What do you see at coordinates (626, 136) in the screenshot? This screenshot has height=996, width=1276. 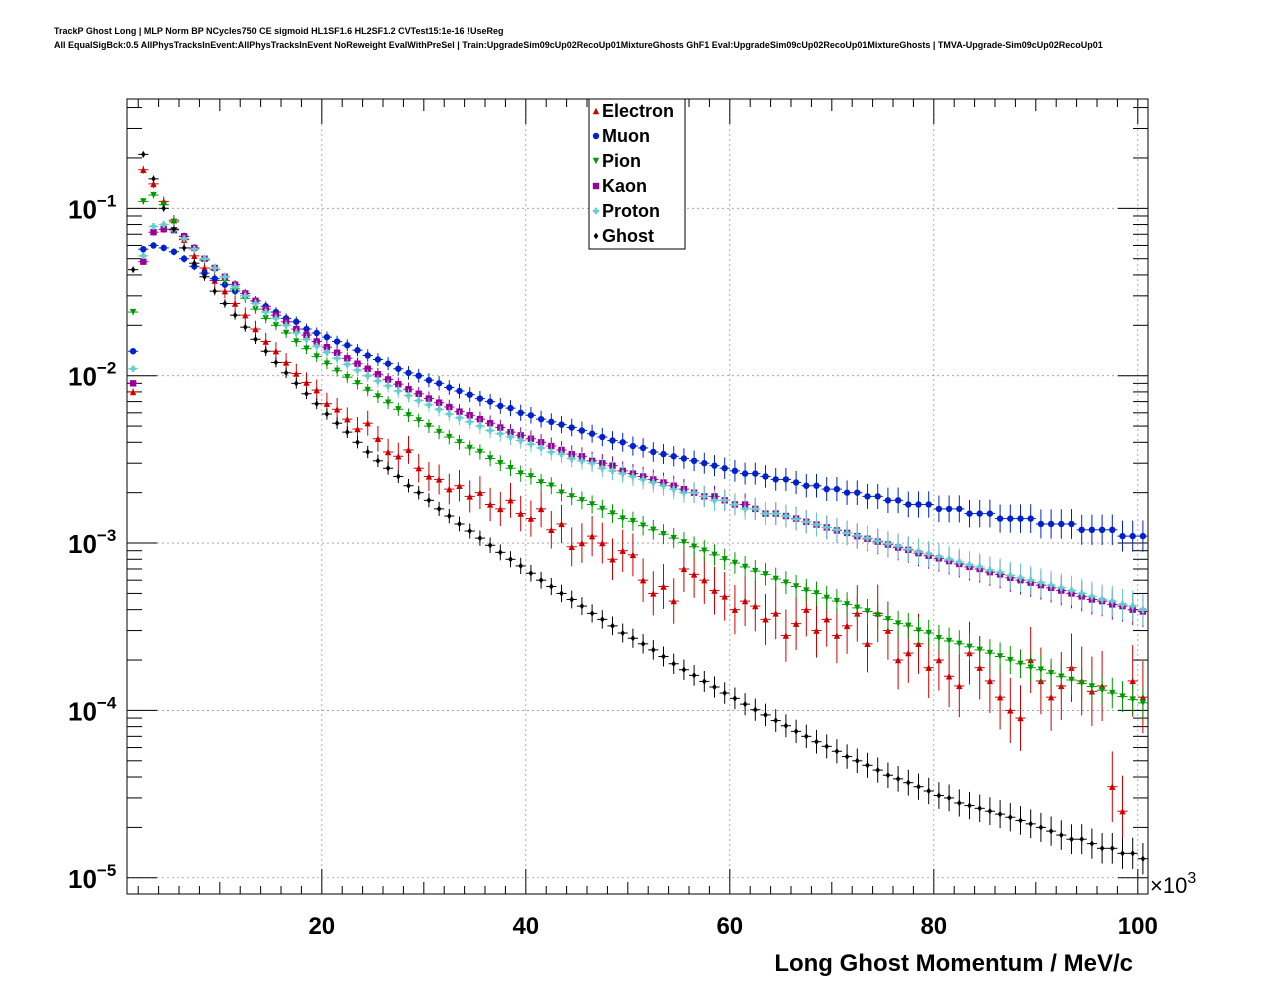 I see `legend-label-muon: Muon` at bounding box center [626, 136].